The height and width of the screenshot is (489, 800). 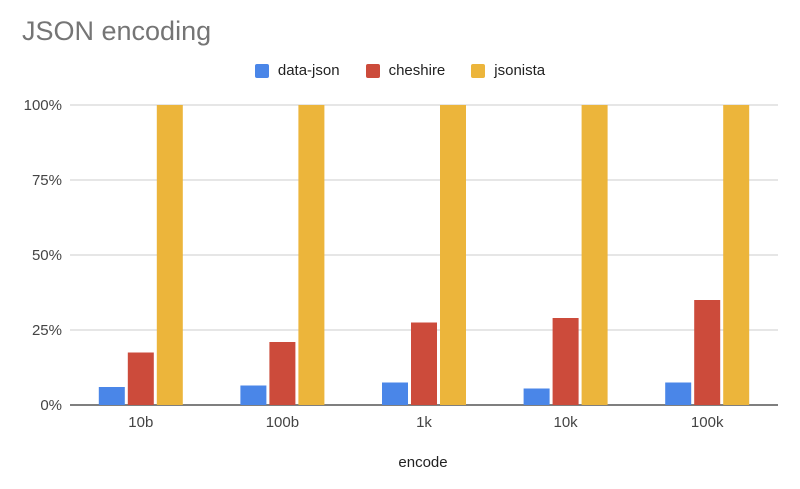 I want to click on bar-jsonista-10k, so click(x=594, y=255).